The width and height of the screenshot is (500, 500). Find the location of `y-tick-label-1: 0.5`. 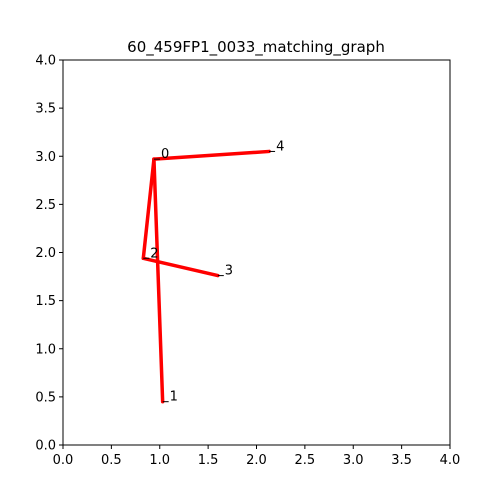

y-tick-label-1: 0.5 is located at coordinates (45, 397).